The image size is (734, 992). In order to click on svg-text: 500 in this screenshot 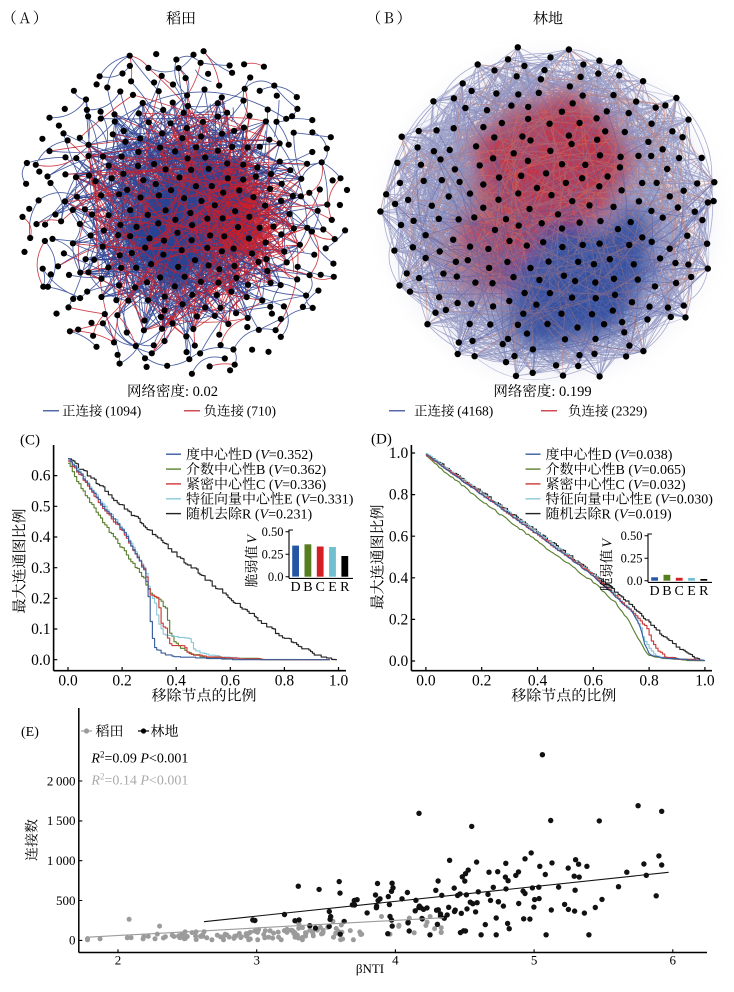, I will do `click(66, 900)`.